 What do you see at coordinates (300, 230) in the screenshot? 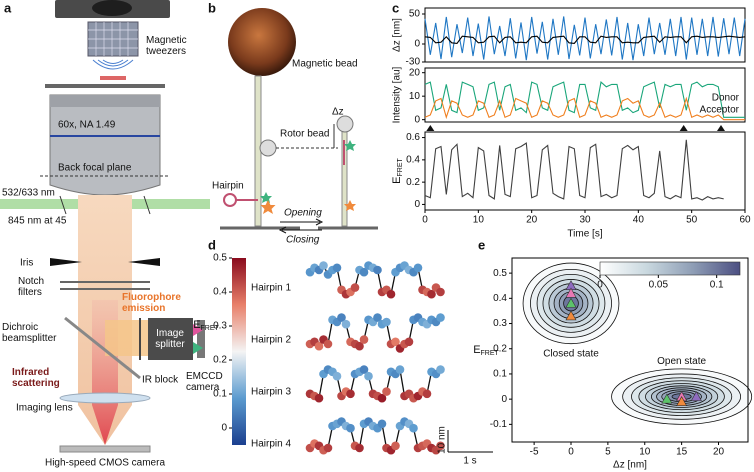
I see `arrow-close` at bounding box center [300, 230].